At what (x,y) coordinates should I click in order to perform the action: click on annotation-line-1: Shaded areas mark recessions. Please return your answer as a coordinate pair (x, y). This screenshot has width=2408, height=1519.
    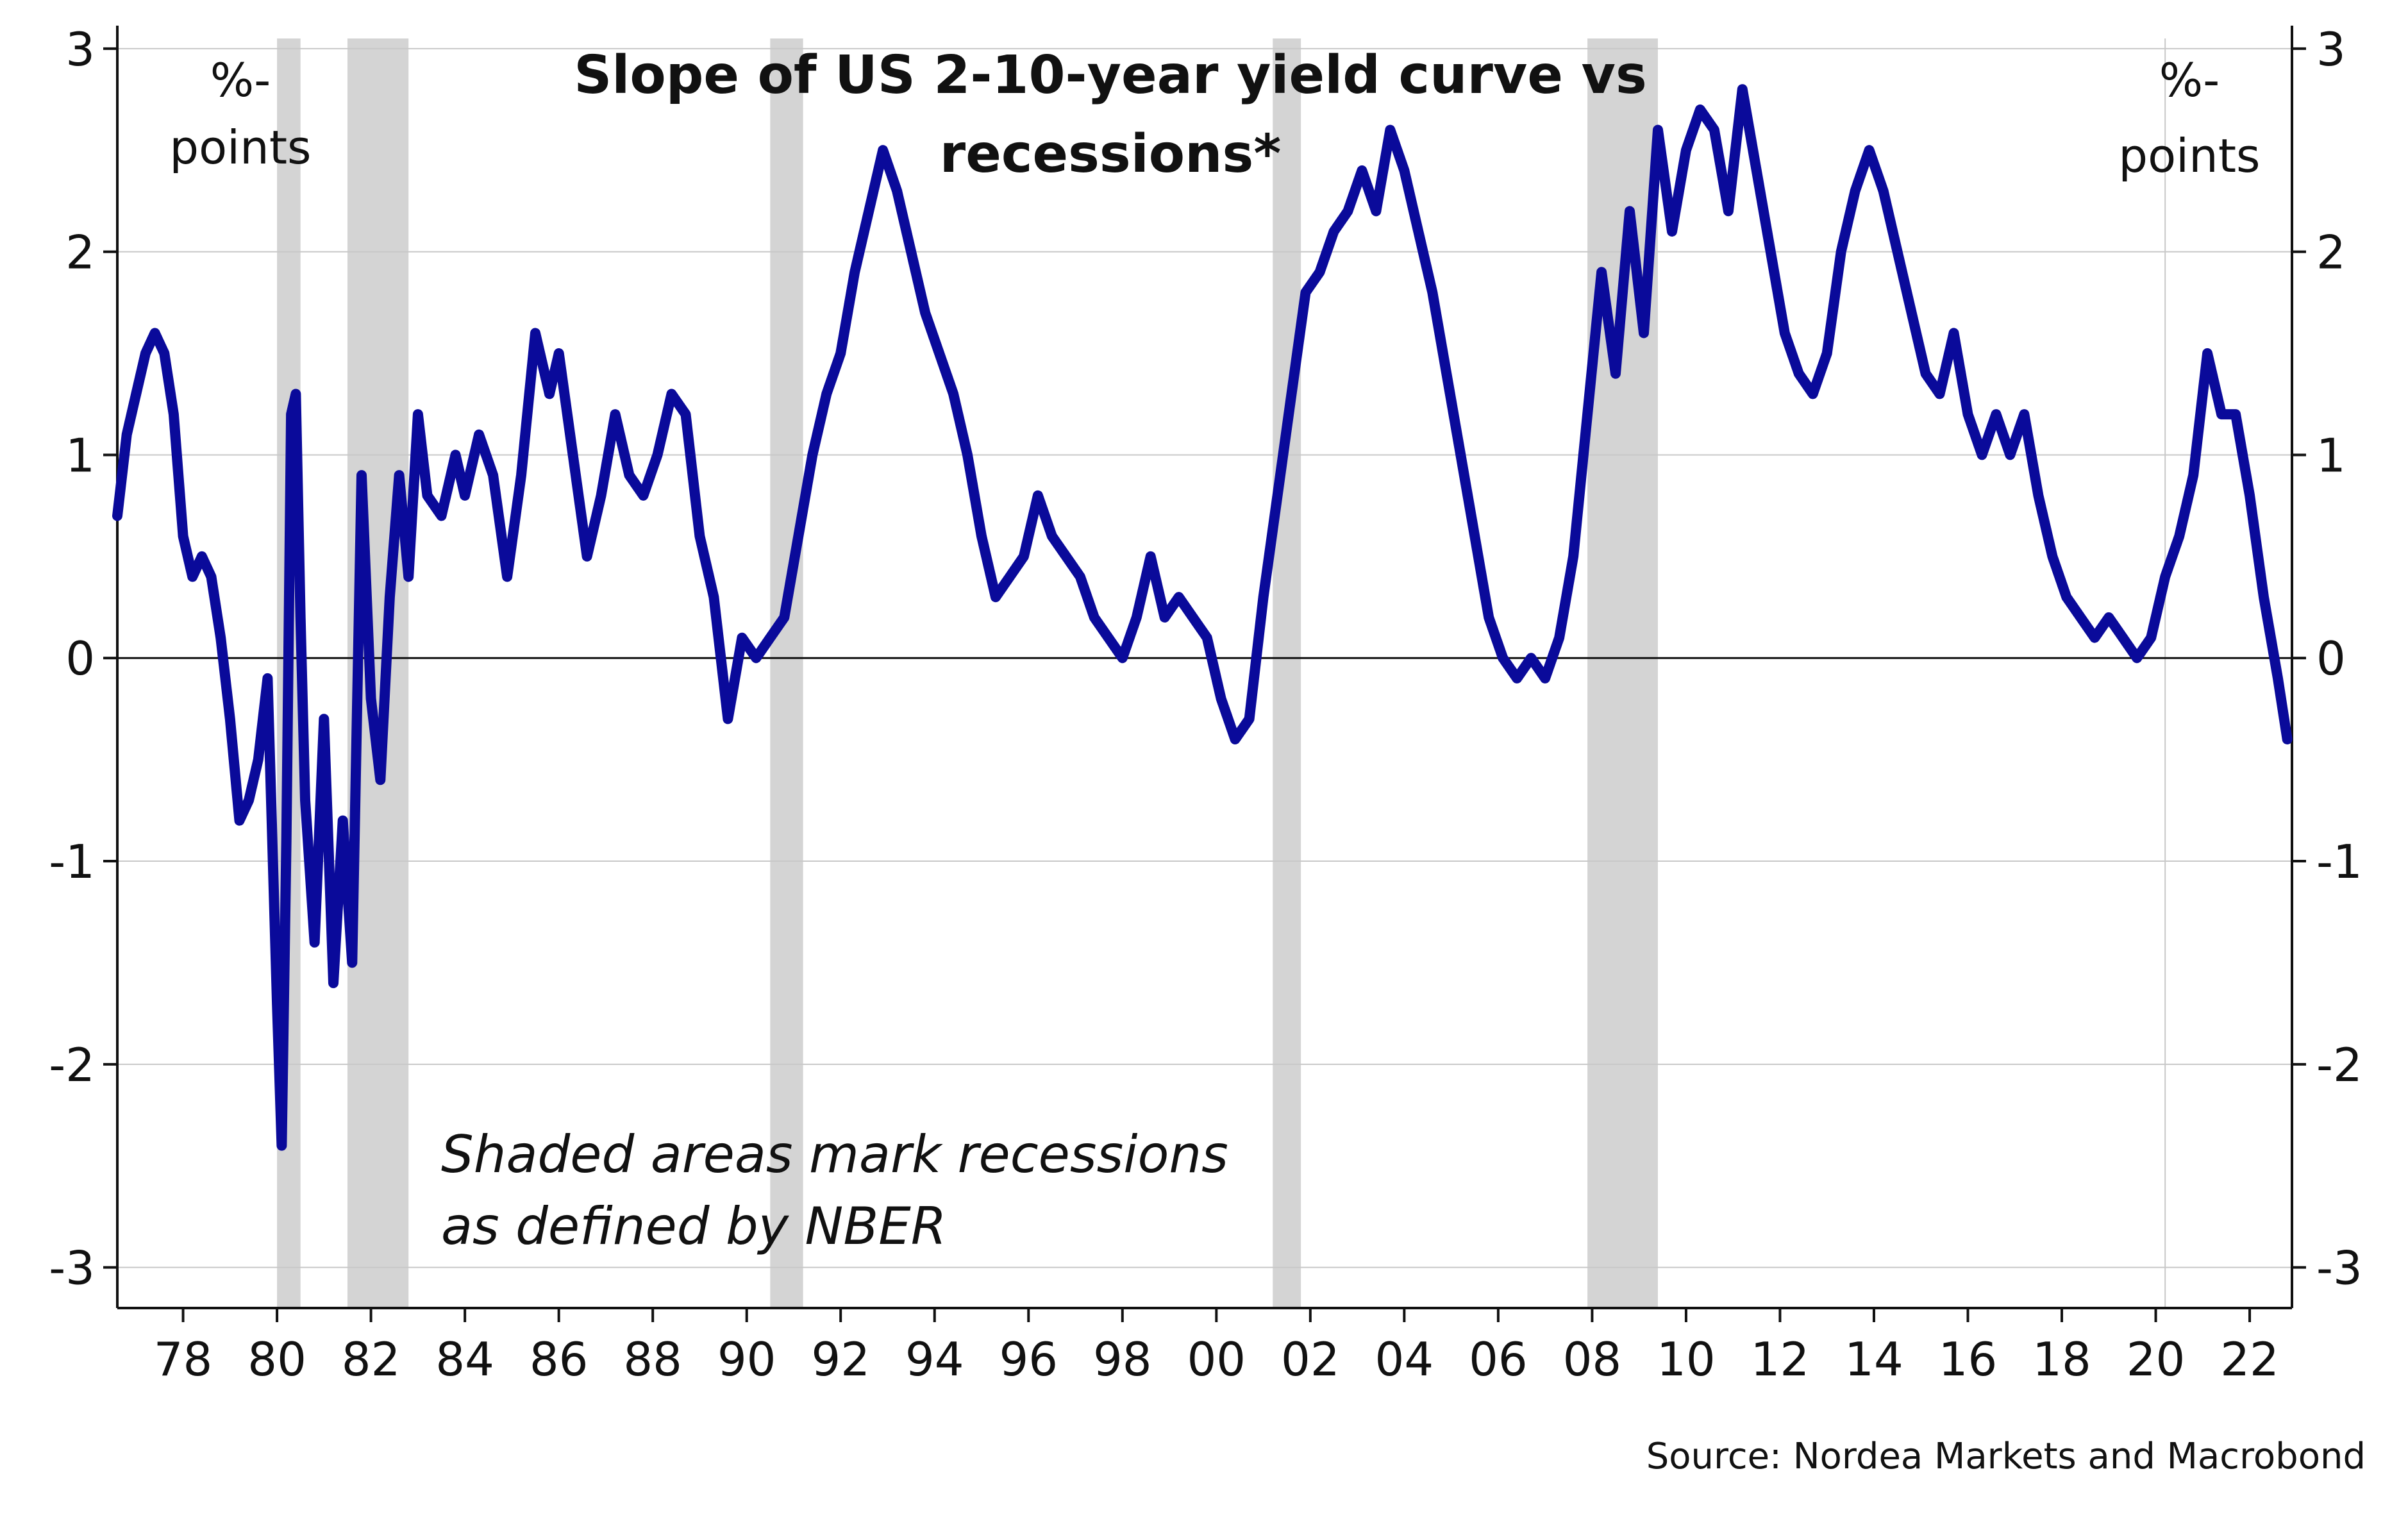
    Looking at the image, I should click on (834, 1154).